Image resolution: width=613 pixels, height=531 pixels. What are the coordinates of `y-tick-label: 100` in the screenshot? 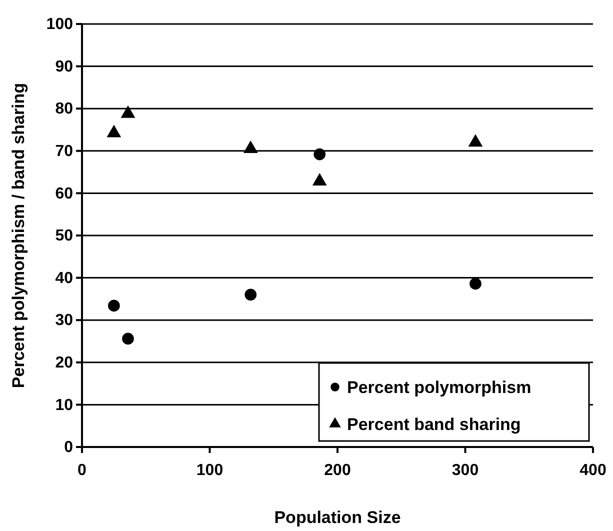 It's located at (60, 25).